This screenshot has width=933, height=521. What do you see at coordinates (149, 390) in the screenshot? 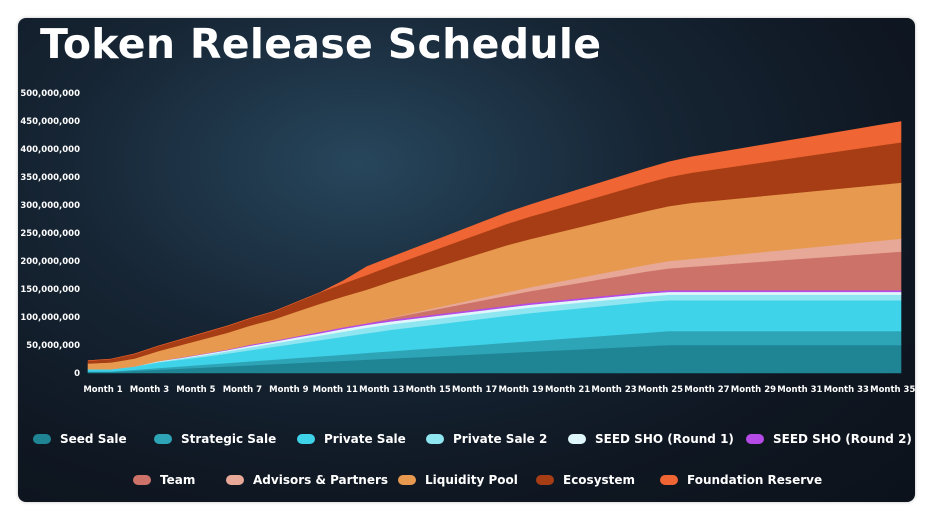
I see `x-tick-label: Month 3` at bounding box center [149, 390].